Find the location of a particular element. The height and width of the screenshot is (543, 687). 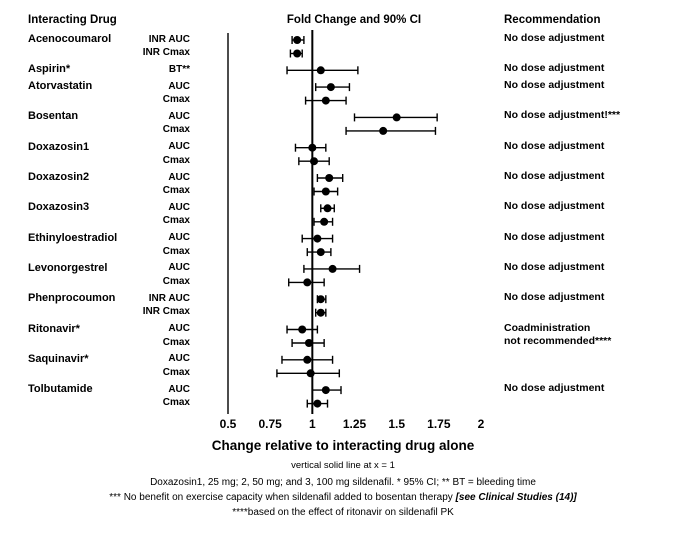

drug-label: Acenocoumarol is located at coordinates (70, 39).